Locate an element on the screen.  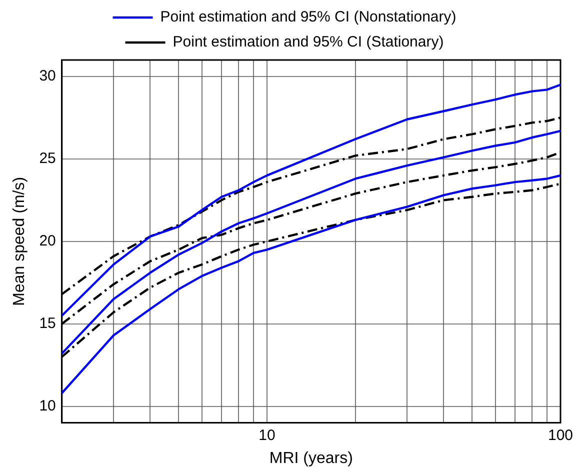
y-axis-title: Mean speed (m/s) is located at coordinates (19, 241).